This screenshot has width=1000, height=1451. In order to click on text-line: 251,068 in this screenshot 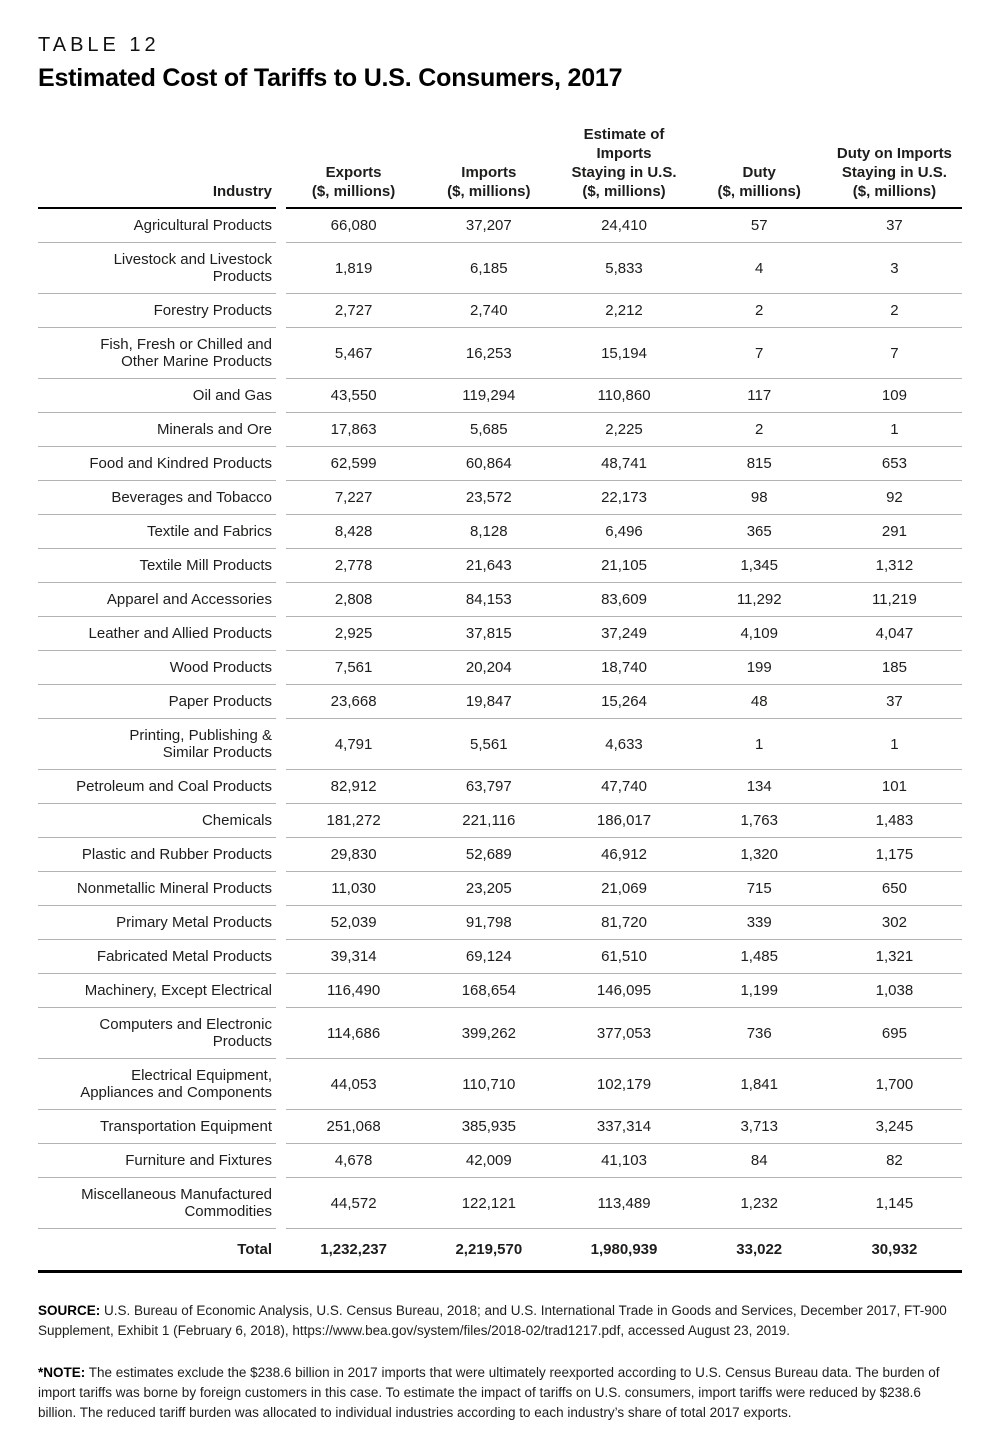, I will do `click(353, 1126)`.